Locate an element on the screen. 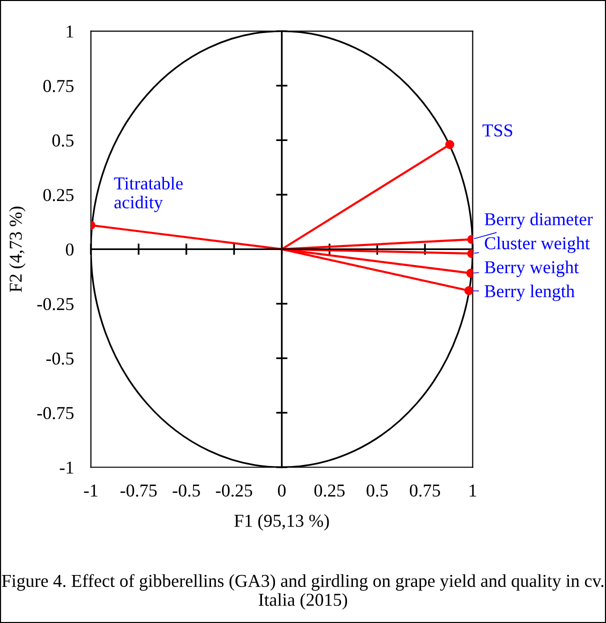  annotation: Titratable acidity is located at coordinates (148, 194).